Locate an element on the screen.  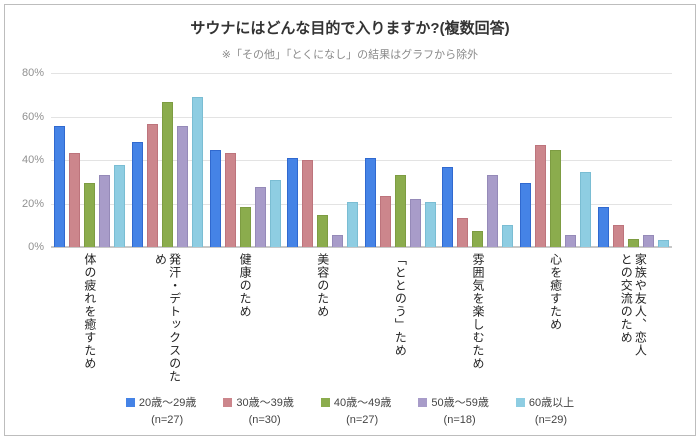
legend-label: 50歳〜59歳 is located at coordinates (460, 403).